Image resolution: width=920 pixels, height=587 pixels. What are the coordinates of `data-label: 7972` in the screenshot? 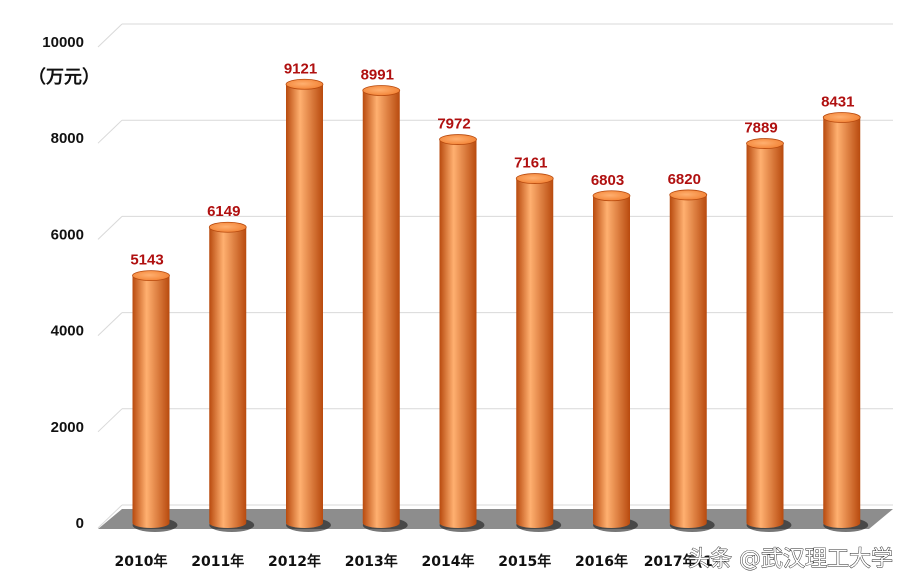 It's located at (453, 124).